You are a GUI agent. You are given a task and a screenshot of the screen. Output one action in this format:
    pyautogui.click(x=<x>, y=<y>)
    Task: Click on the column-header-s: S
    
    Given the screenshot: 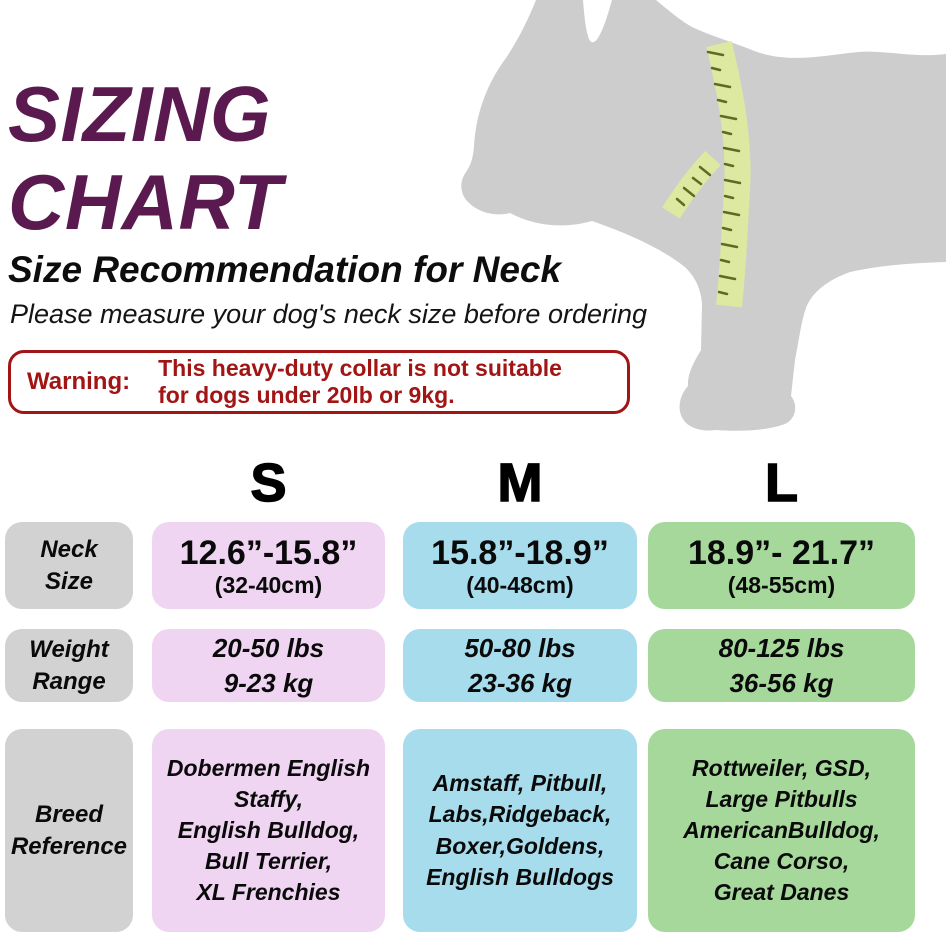 What is the action you would take?
    pyautogui.click(x=269, y=483)
    